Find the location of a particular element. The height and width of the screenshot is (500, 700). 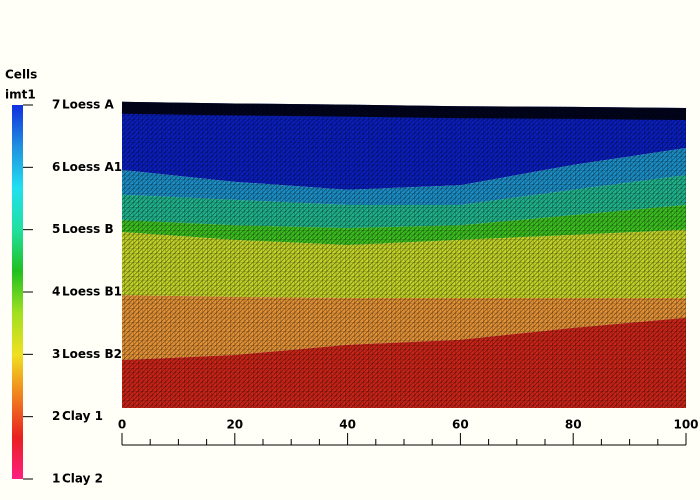

colorbar-subtitle: imt1 is located at coordinates (20, 95).